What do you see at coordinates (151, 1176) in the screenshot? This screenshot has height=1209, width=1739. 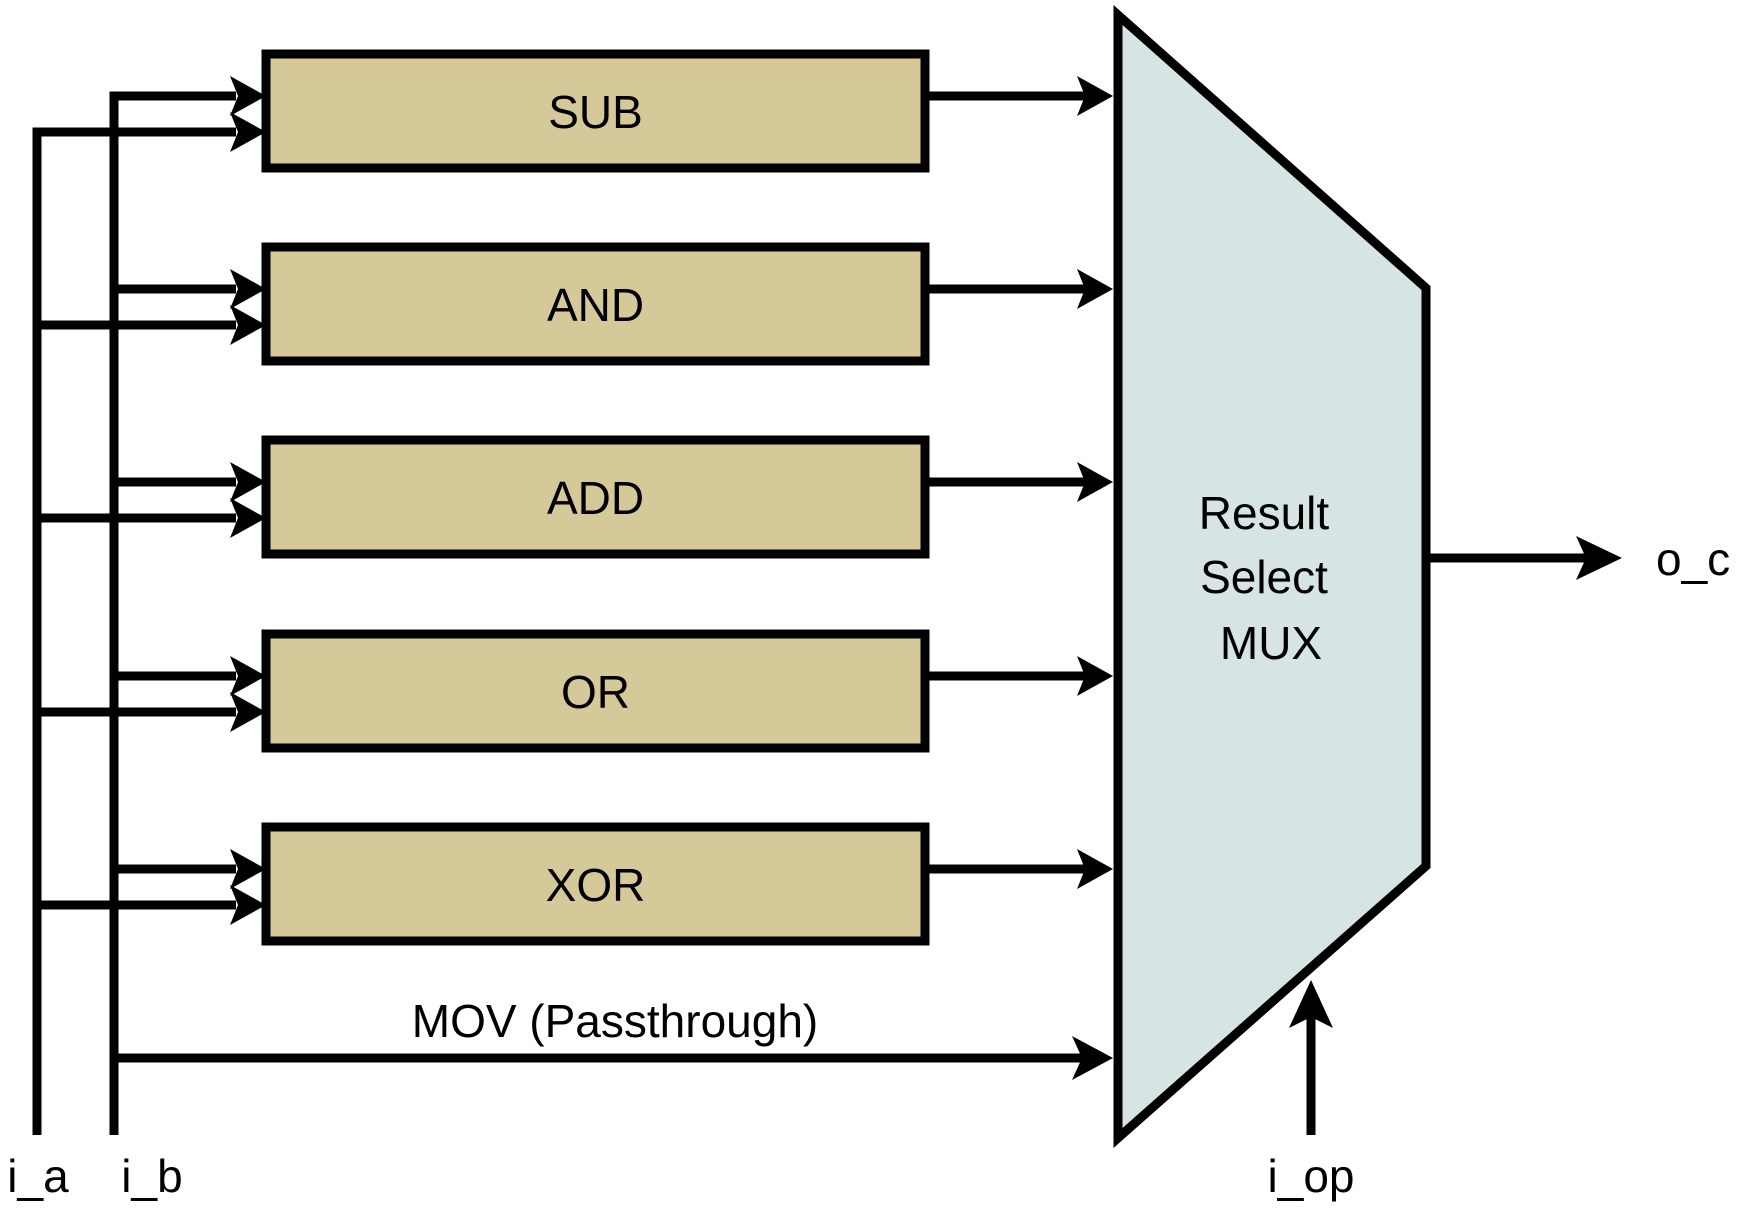 I see `input-b-label: i_b` at bounding box center [151, 1176].